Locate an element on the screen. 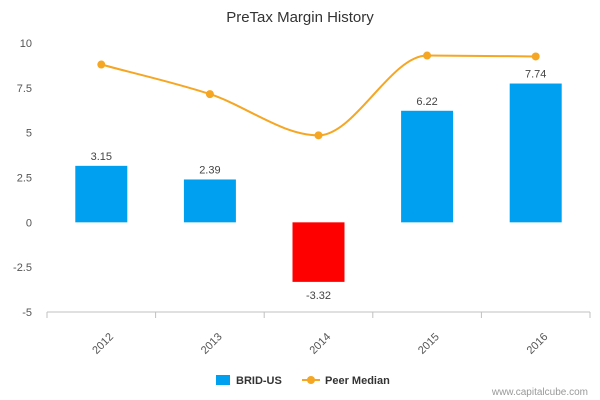  legend: BRID-US Peer Median is located at coordinates (303, 381).